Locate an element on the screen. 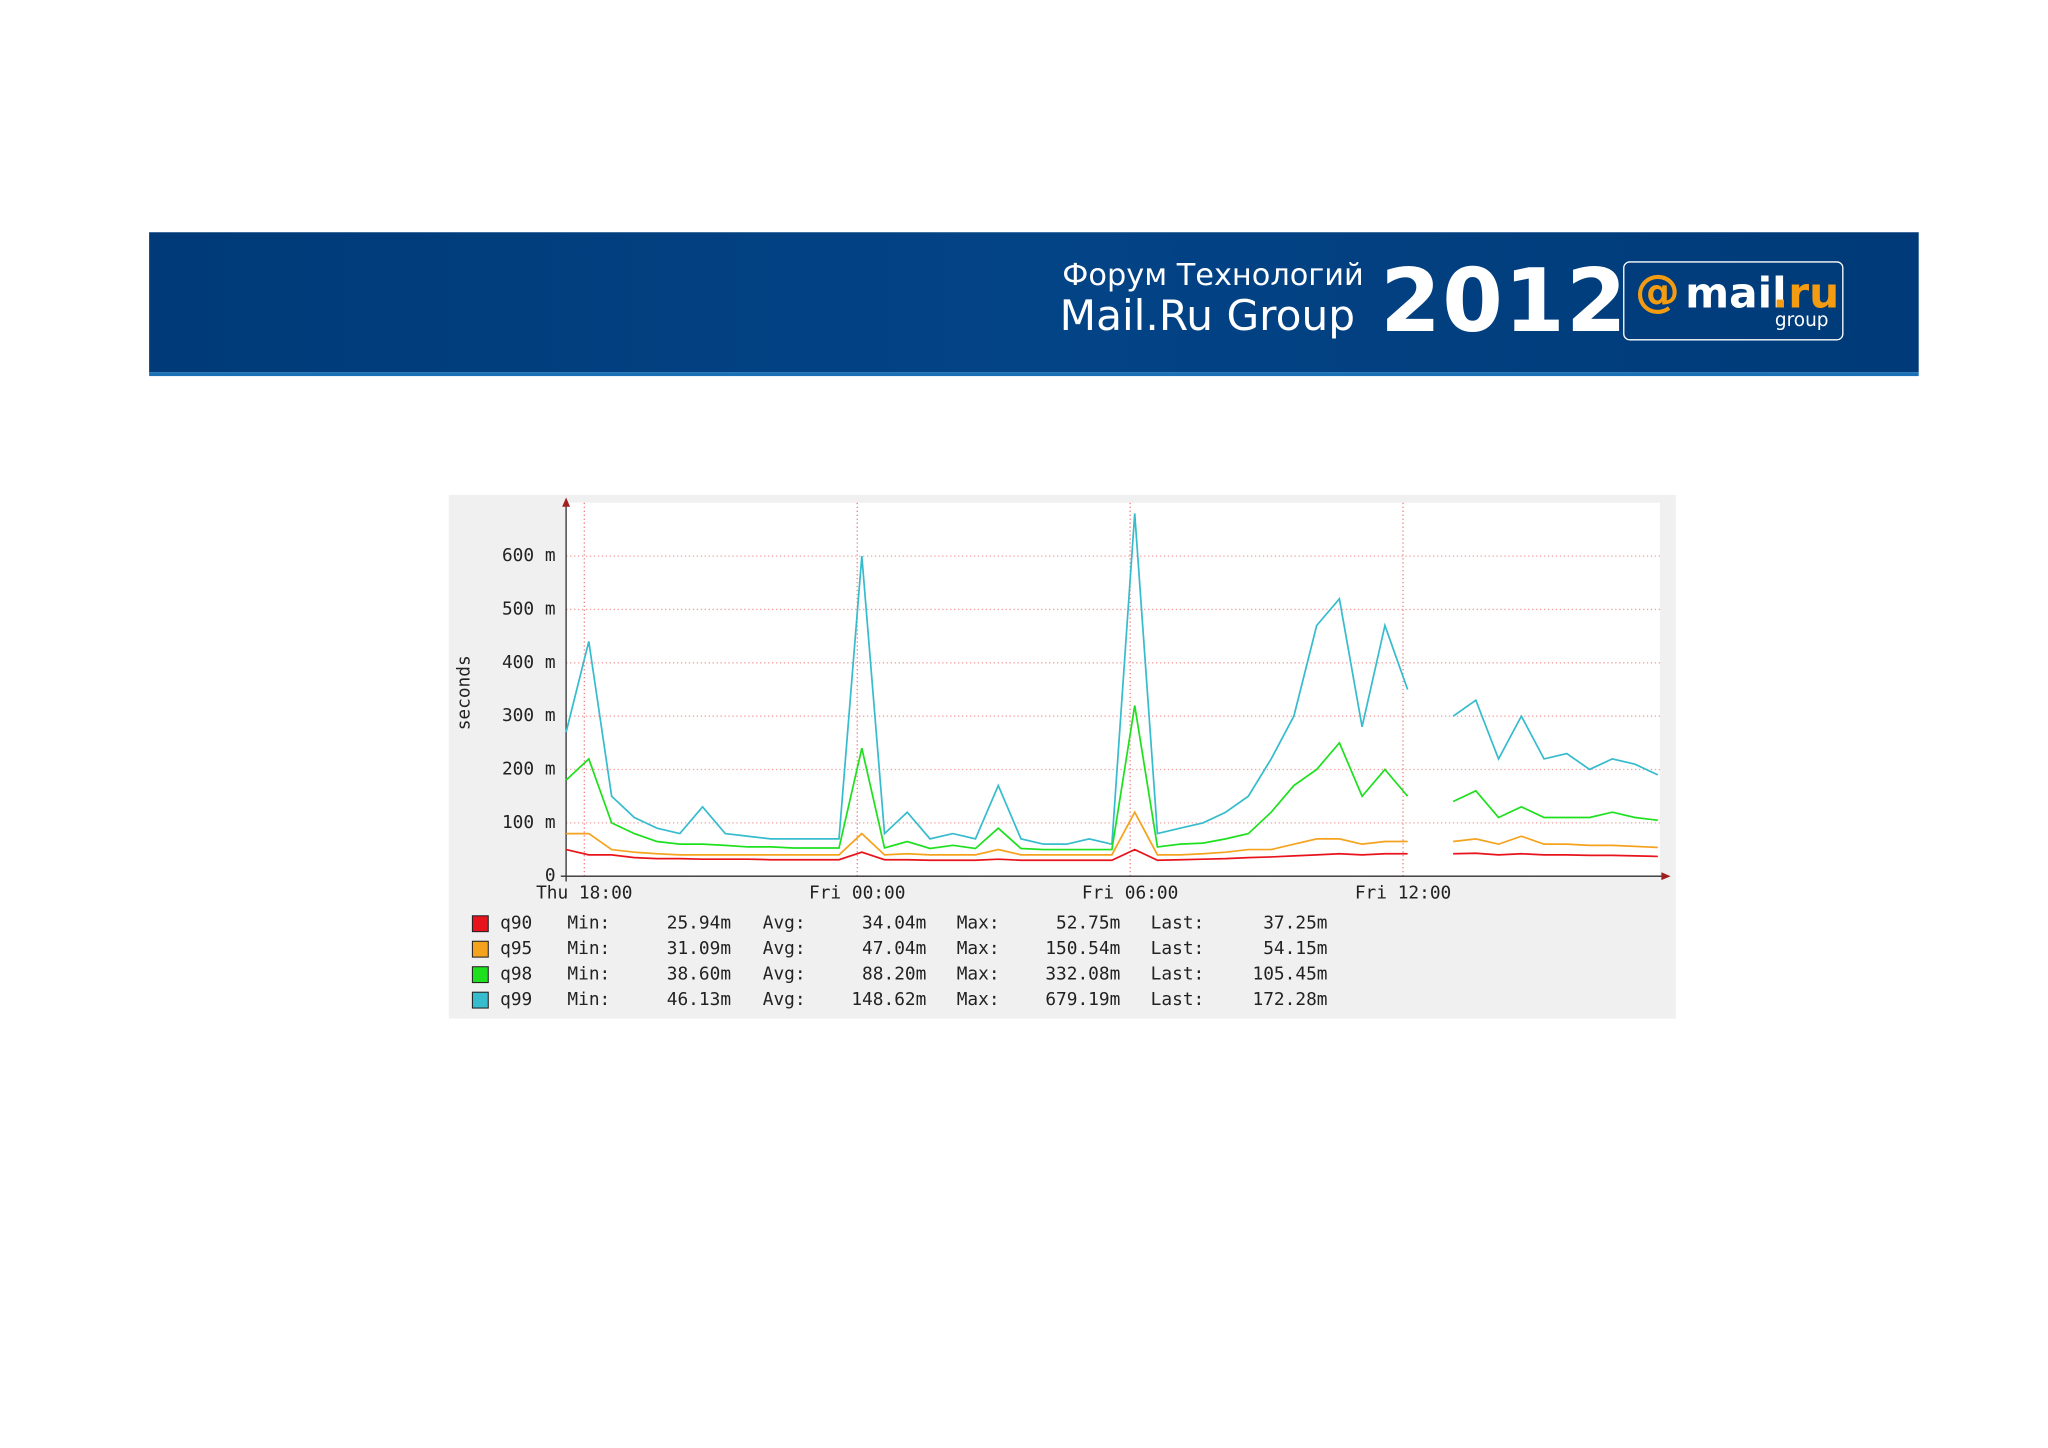 Image resolution: width=2048 pixels, height=1448 pixels. plot-area is located at coordinates (1113, 689).